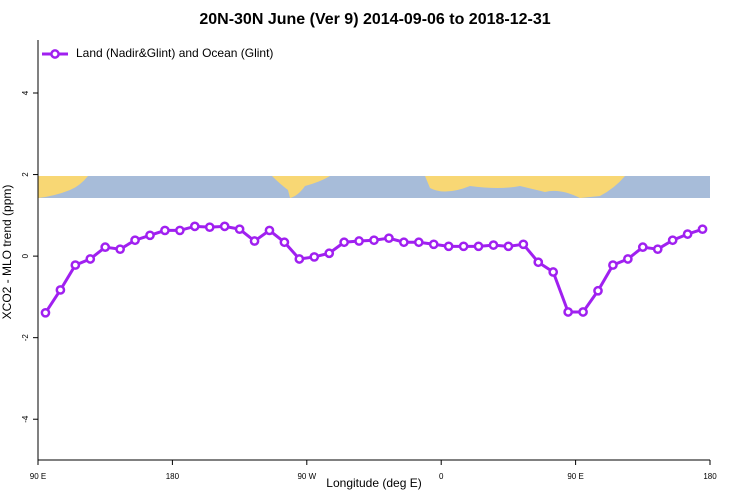 Image resolution: width=750 pixels, height=500 pixels. What do you see at coordinates (174, 53) in the screenshot?
I see `legend-label: Land (Nadir&Glint) and Ocean (Glint)` at bounding box center [174, 53].